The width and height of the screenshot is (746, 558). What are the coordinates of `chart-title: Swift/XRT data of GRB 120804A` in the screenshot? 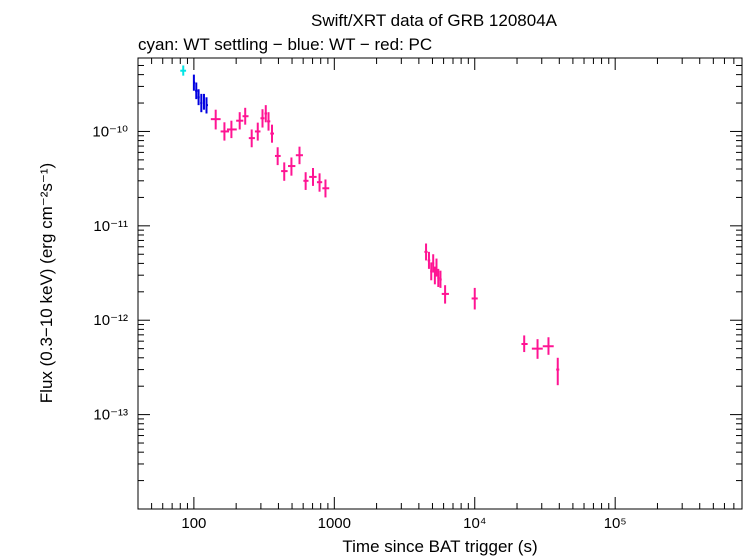 It's located at (434, 20).